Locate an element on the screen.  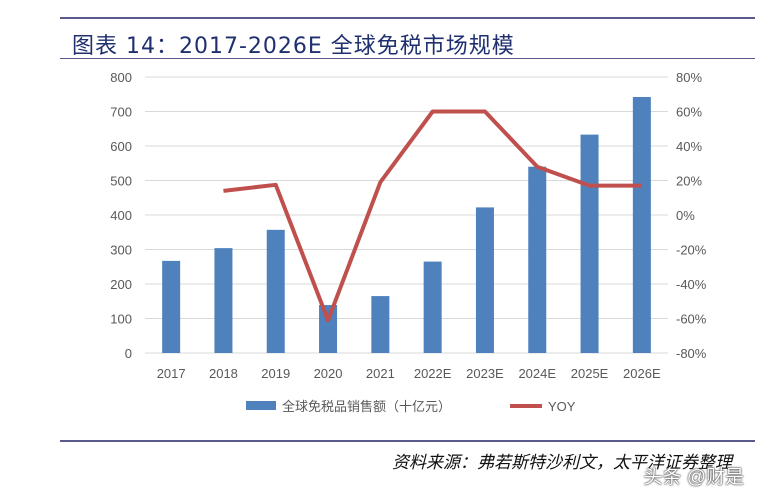
right-tick-label: 20% is located at coordinates (689, 181).